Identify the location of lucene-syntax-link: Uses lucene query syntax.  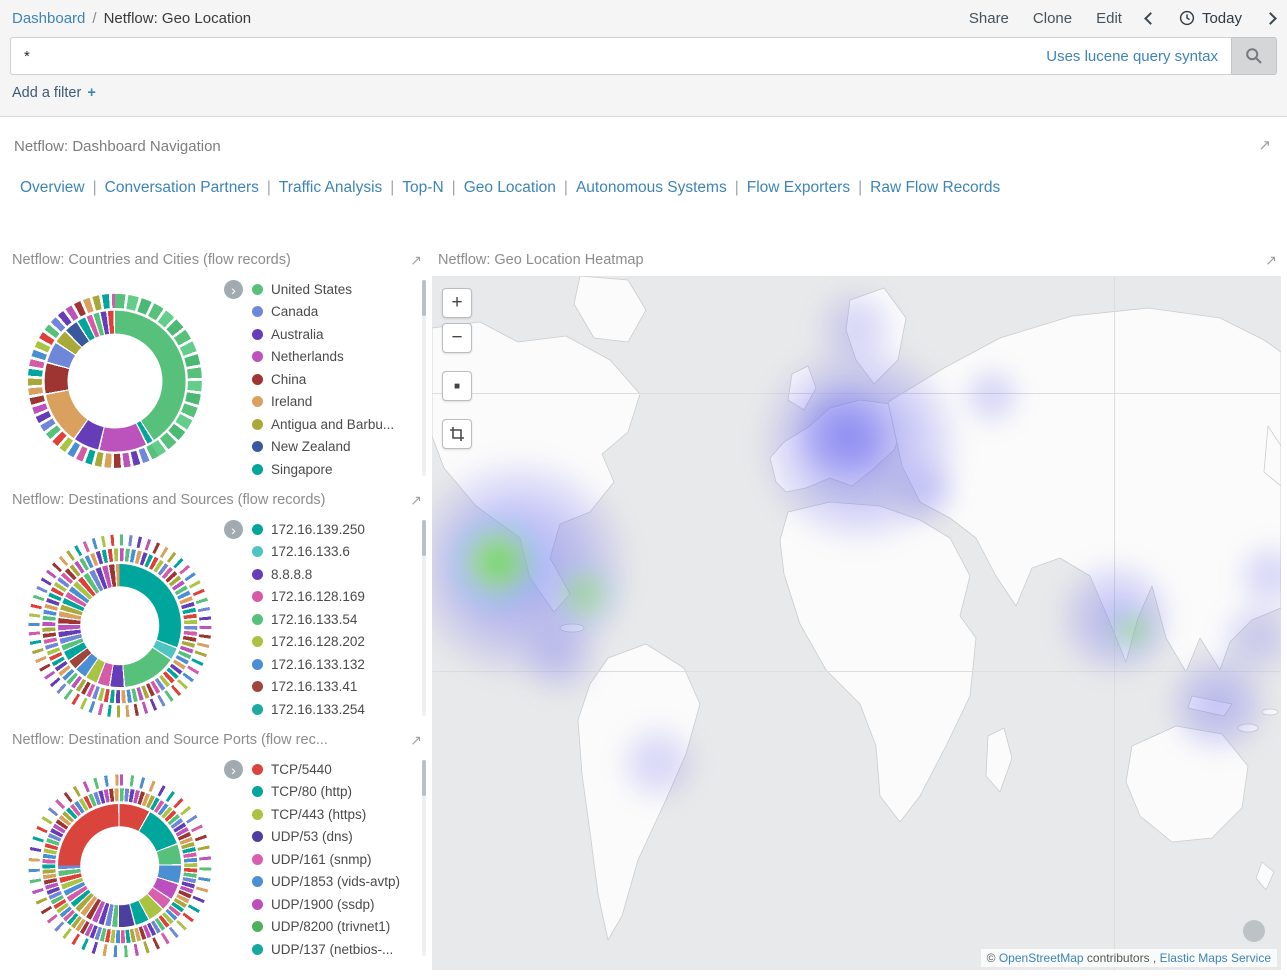
(1132, 56).